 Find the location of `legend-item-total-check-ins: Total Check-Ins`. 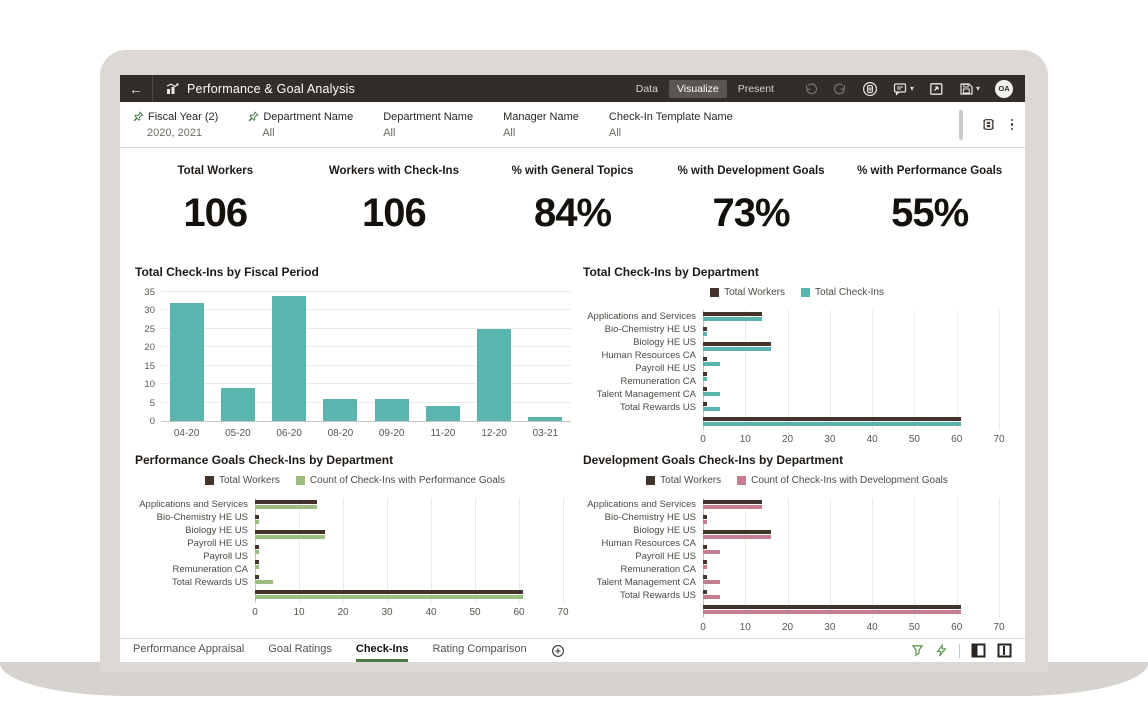

legend-item-total-check-ins: Total Check-Ins is located at coordinates (842, 292).